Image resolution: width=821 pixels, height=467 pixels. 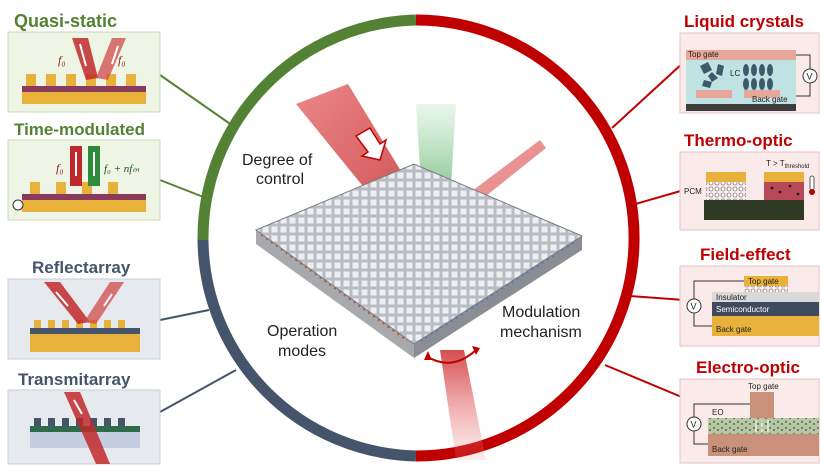 I want to click on liquid-crystals-top-gate: Top gate, so click(x=703, y=54).